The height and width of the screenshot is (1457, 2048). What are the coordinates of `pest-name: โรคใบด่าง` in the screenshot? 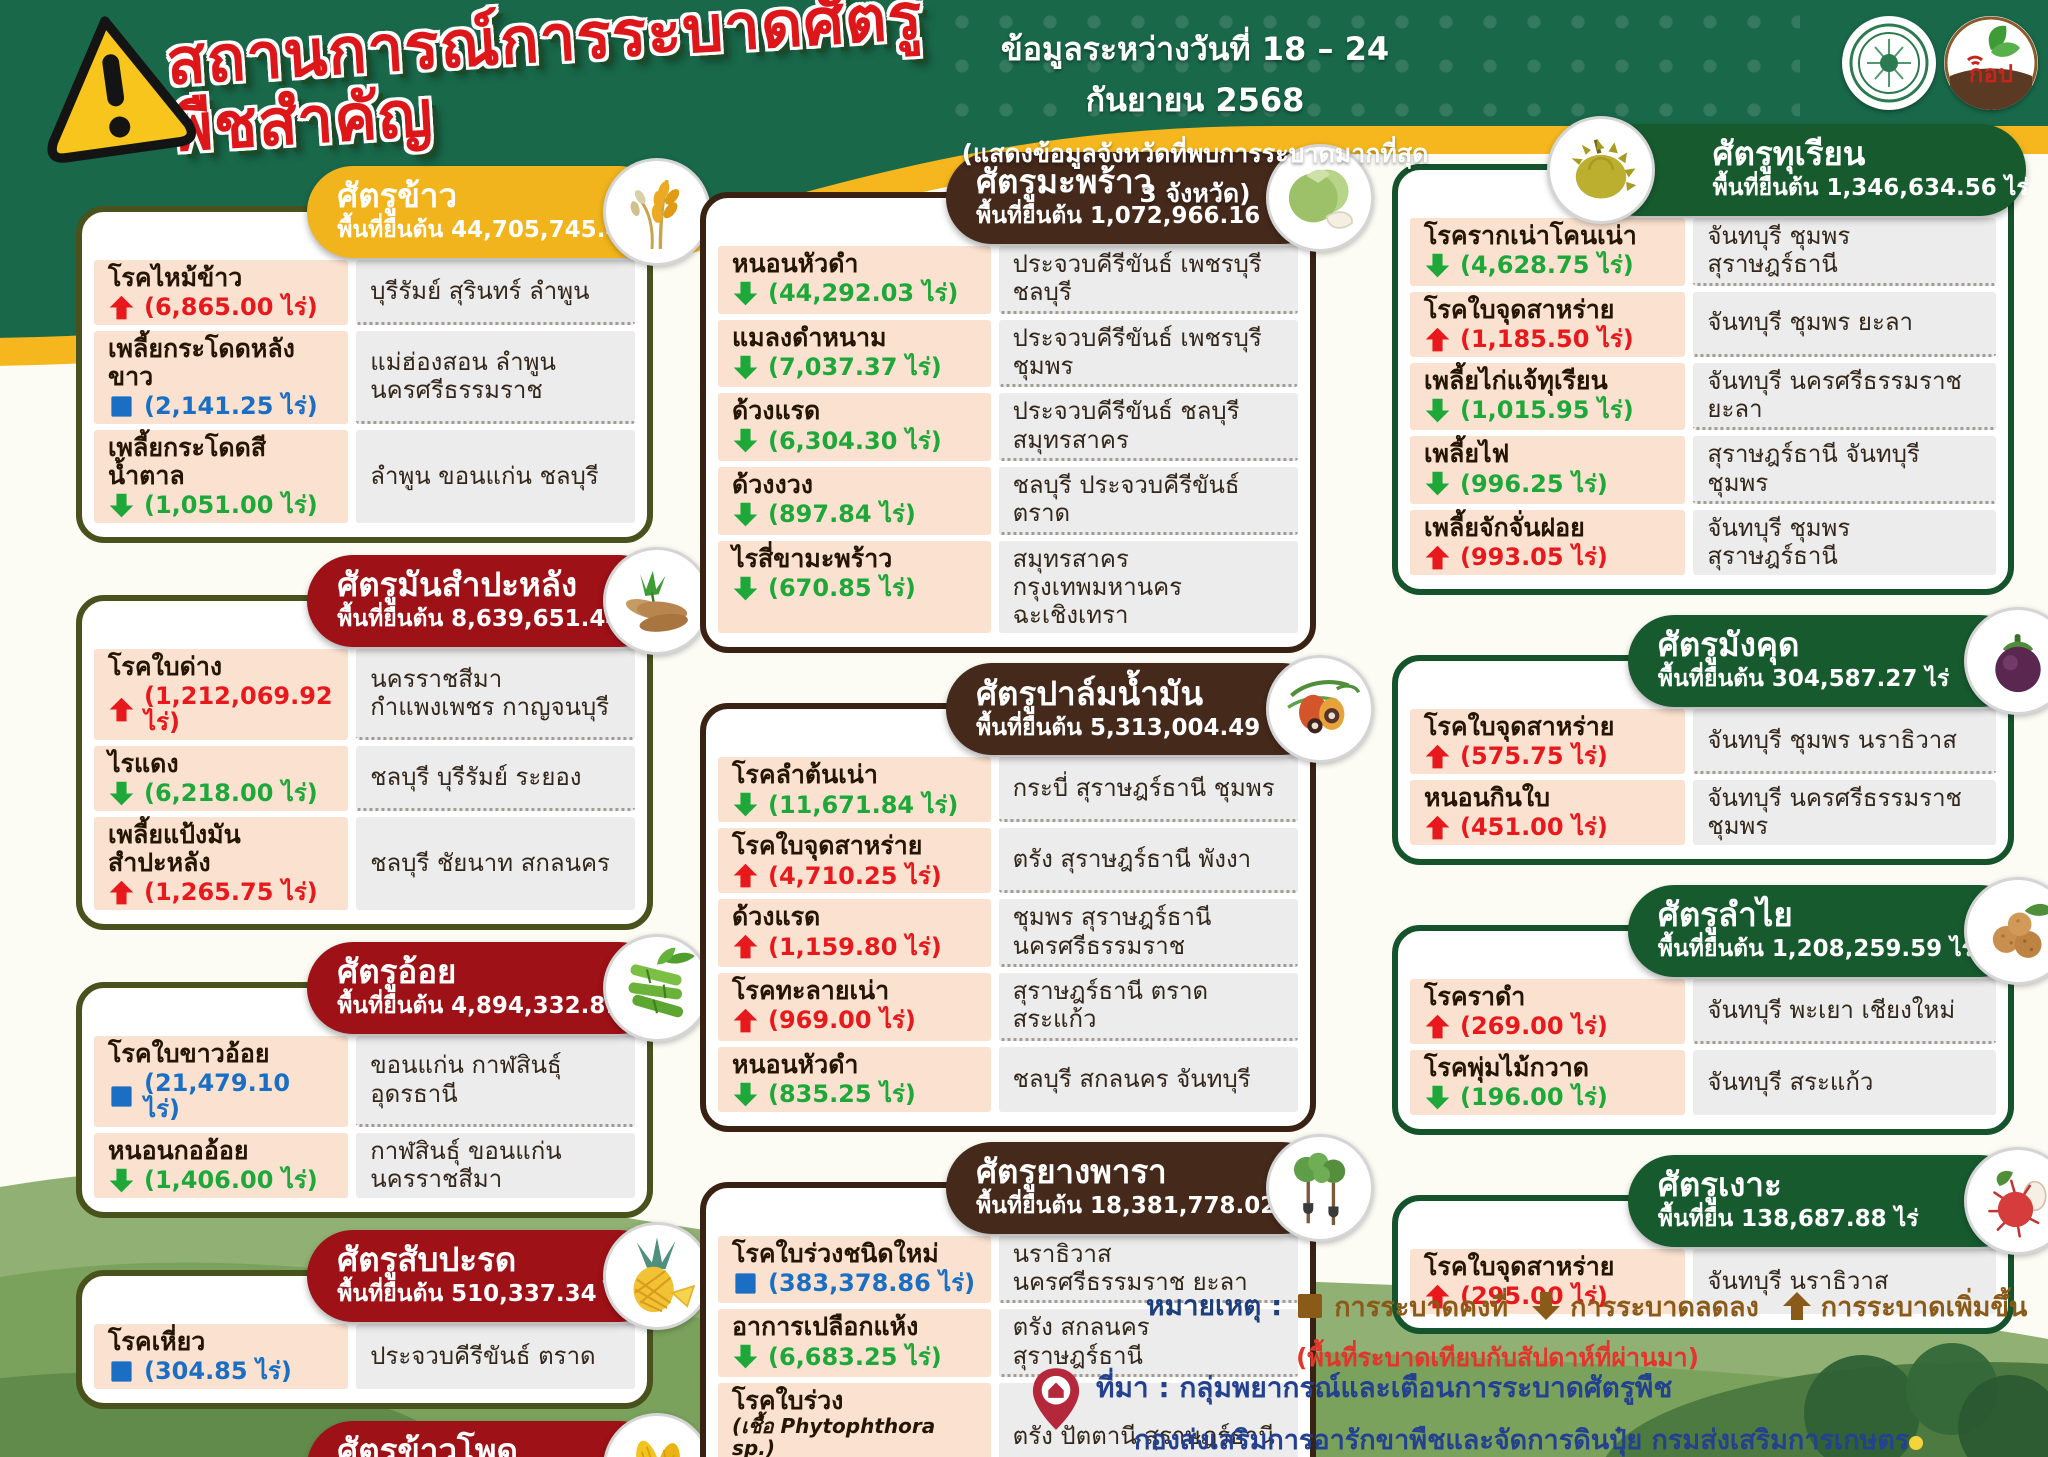 It's located at (165, 666).